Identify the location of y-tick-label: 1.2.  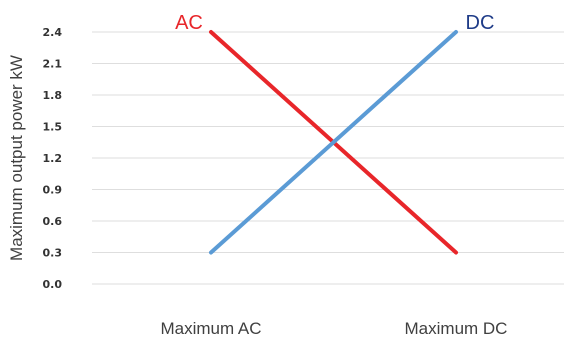
(53, 158).